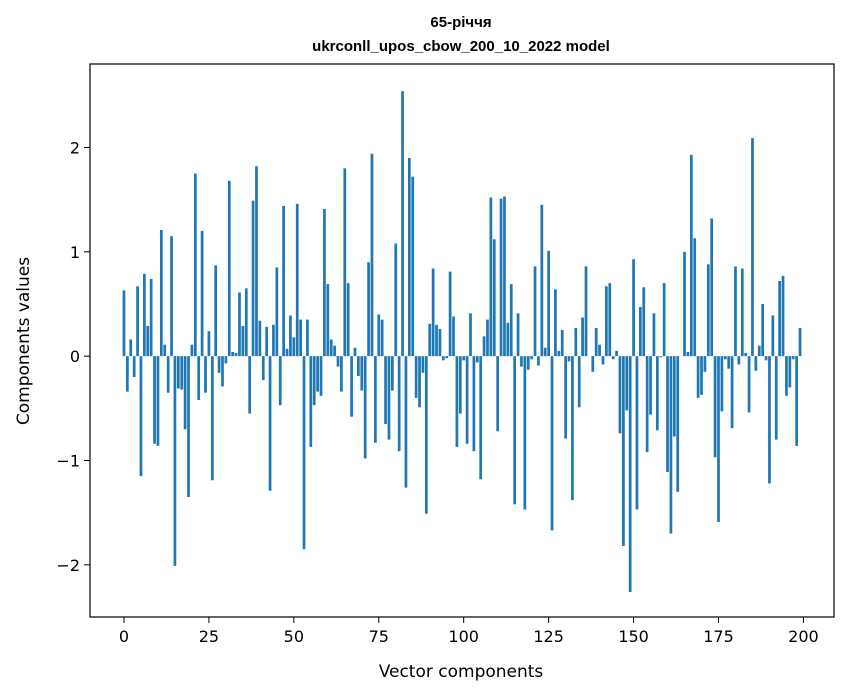 The height and width of the screenshot is (696, 847). Describe the element at coordinates (803, 636) in the screenshot. I see `x-tick-label: 200` at that location.